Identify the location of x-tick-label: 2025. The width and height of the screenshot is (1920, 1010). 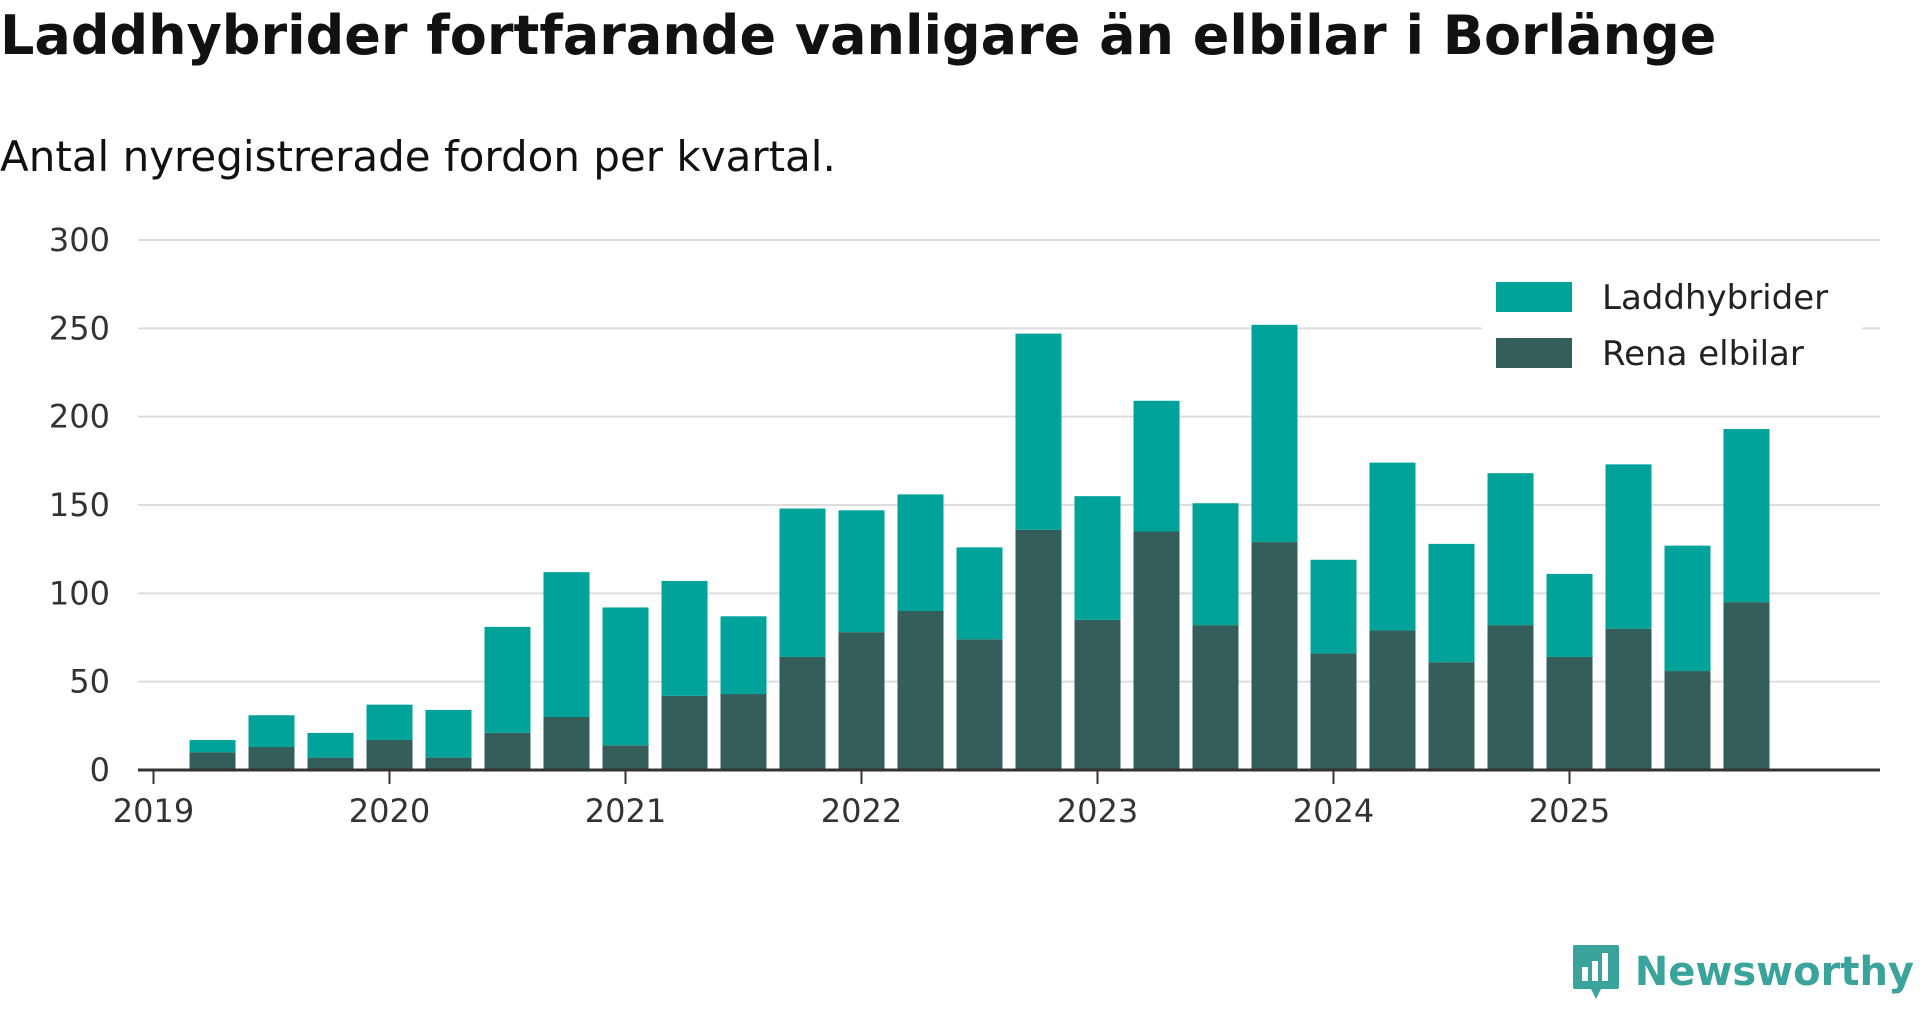
(1569, 811).